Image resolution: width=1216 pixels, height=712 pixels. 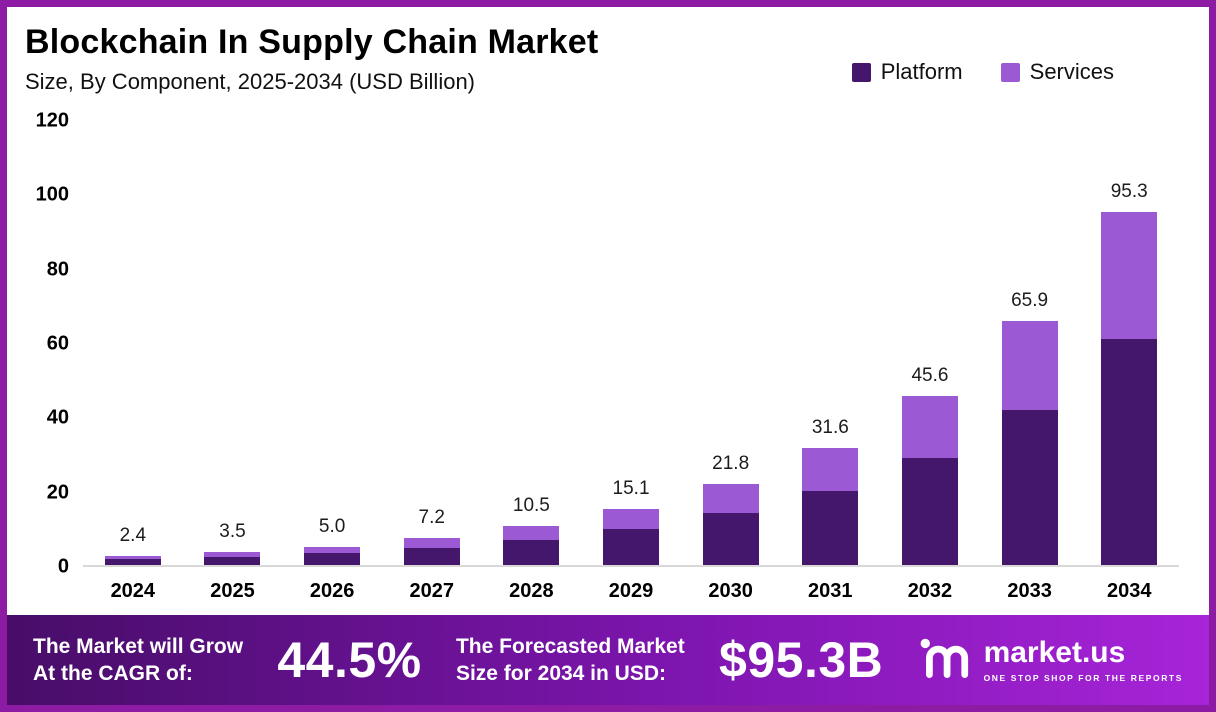 What do you see at coordinates (1030, 301) in the screenshot?
I see `bar-total-label: 65.9` at bounding box center [1030, 301].